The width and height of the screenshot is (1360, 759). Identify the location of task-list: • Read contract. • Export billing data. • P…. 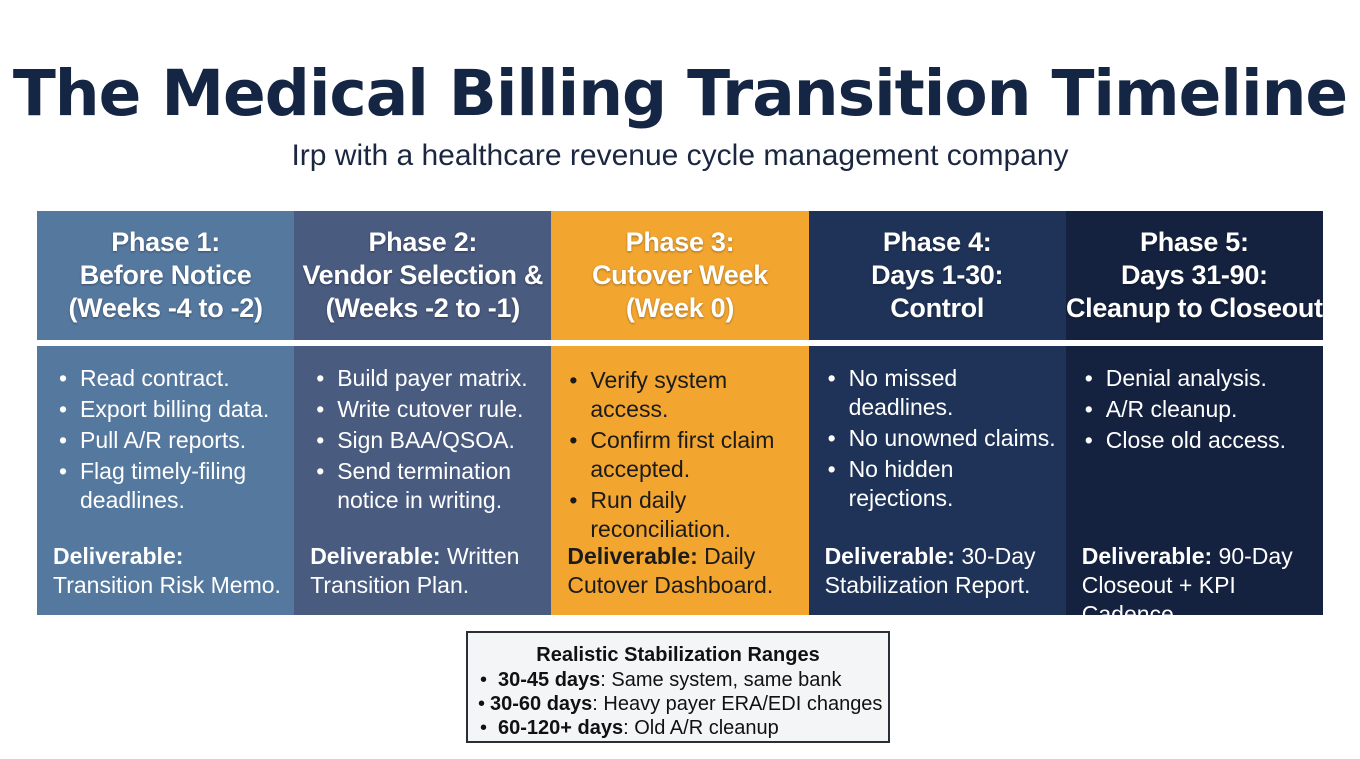
(173, 440).